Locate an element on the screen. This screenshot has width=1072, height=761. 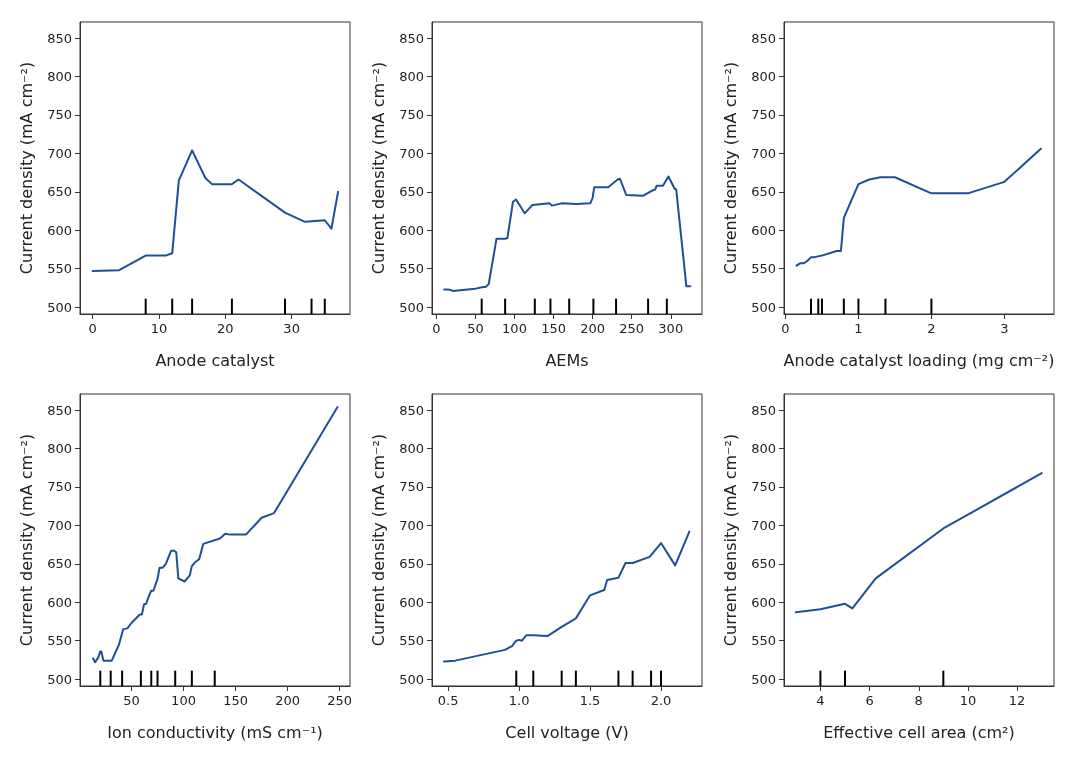
x-axis-title: Anode catalyst is located at coordinates (215, 360).